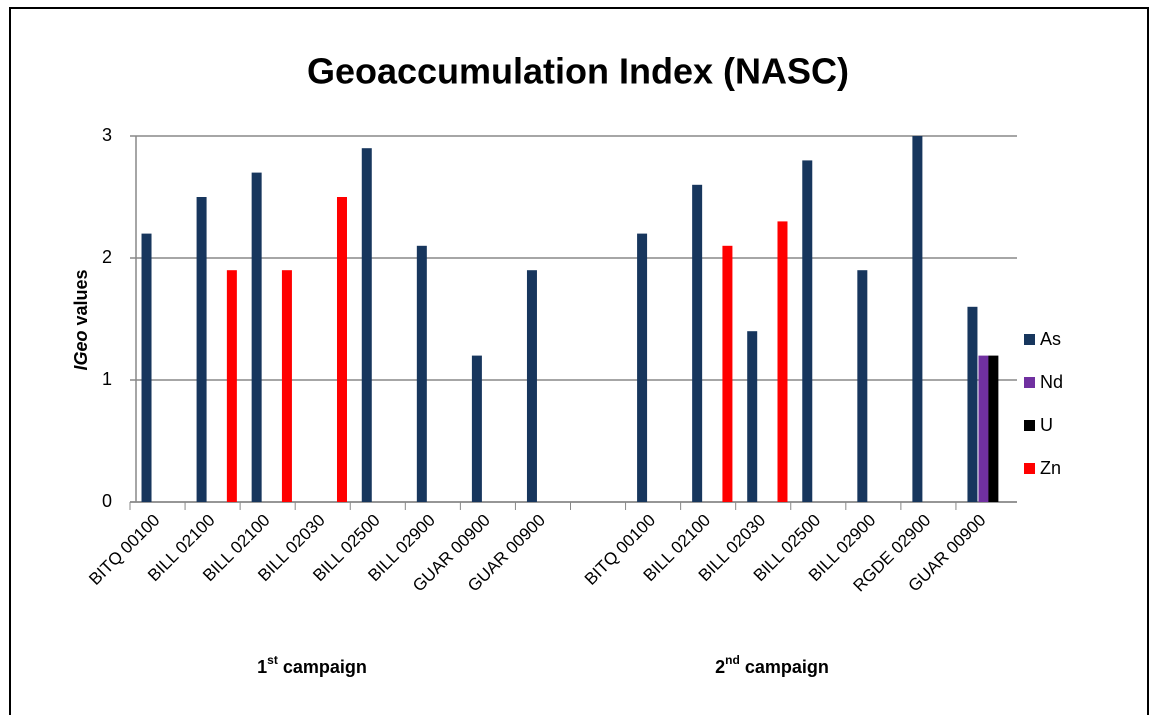 The height and width of the screenshot is (720, 1156). What do you see at coordinates (81, 351) in the screenshot?
I see `y-label-italic: IGeo` at bounding box center [81, 351].